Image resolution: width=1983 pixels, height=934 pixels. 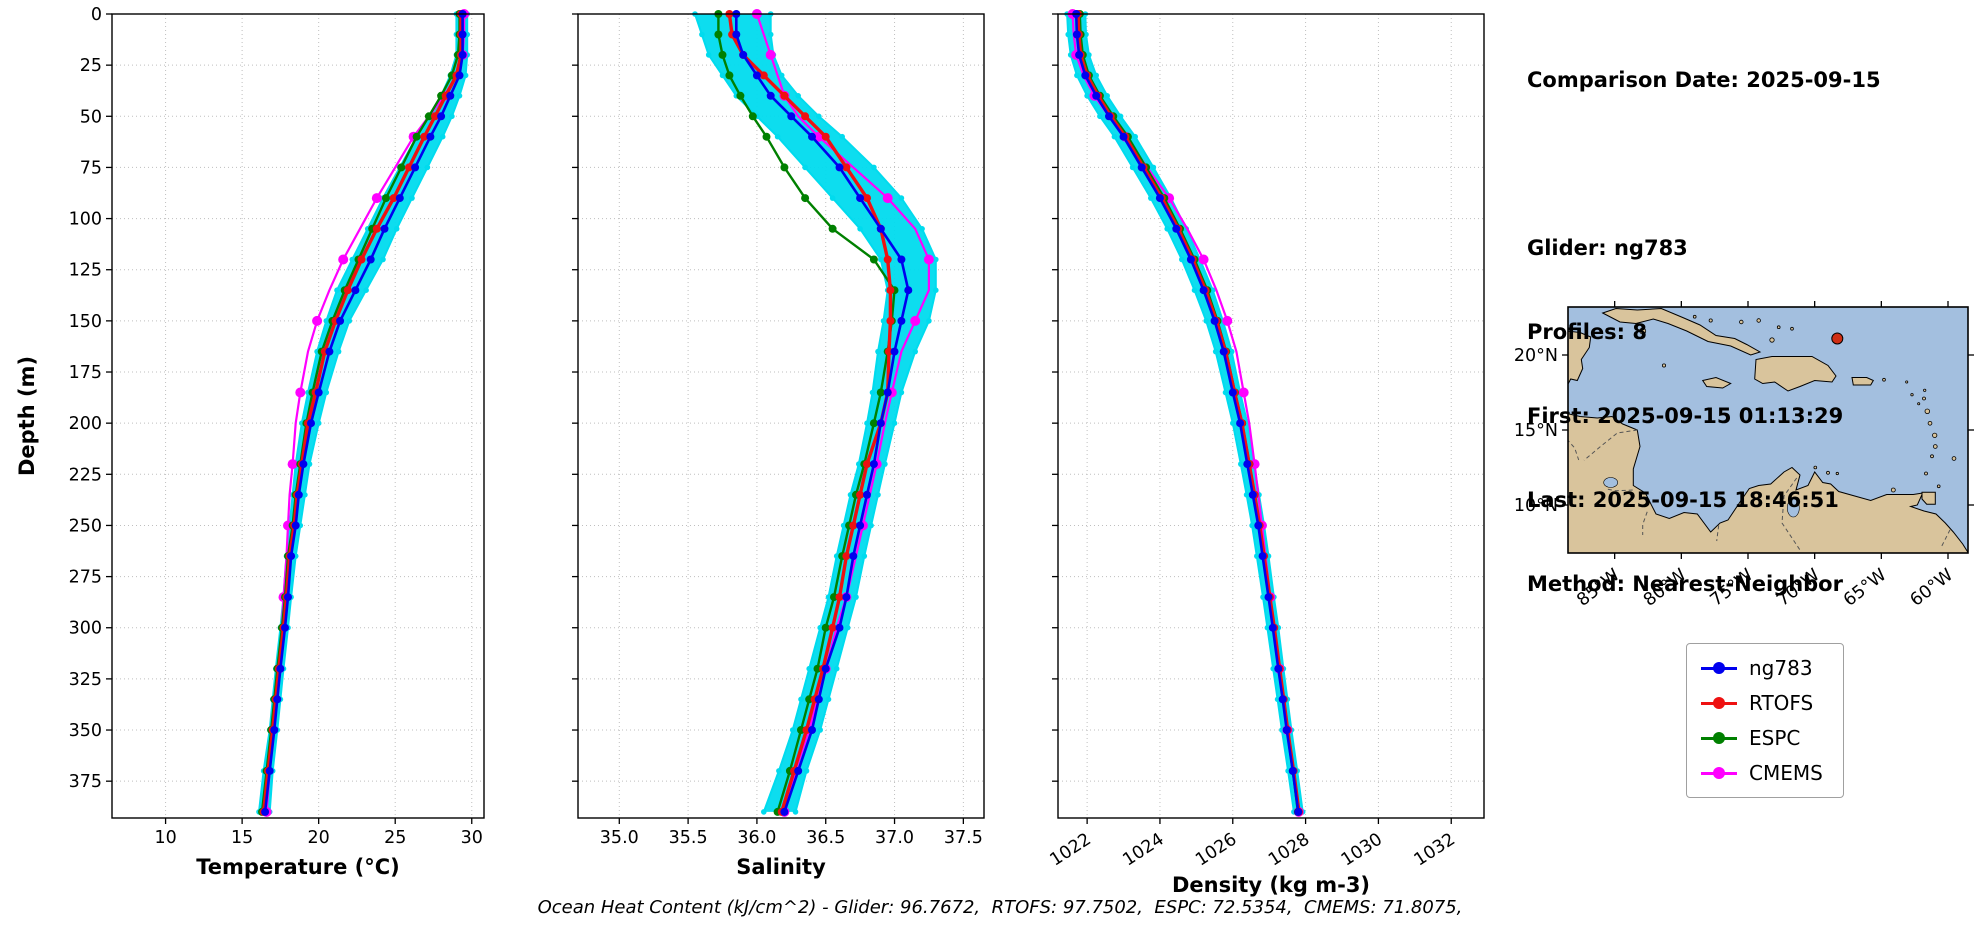 I want to click on comparison-method: Method: Nearest-Neighbor, so click(x=1685, y=584).